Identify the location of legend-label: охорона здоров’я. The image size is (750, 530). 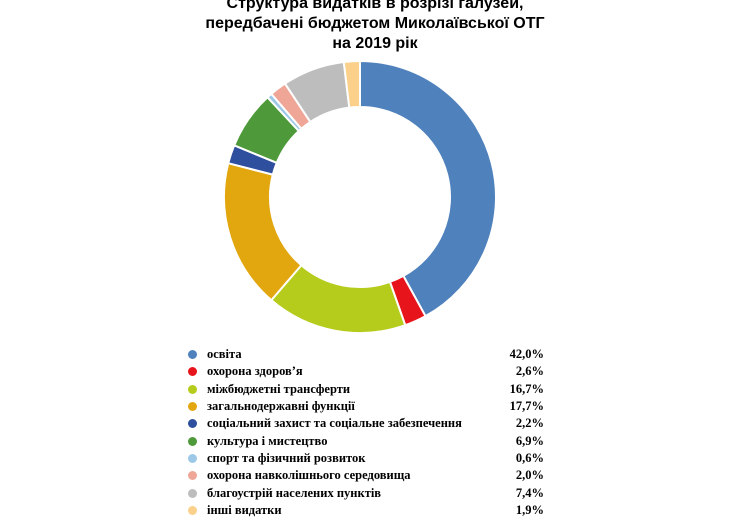
(255, 371).